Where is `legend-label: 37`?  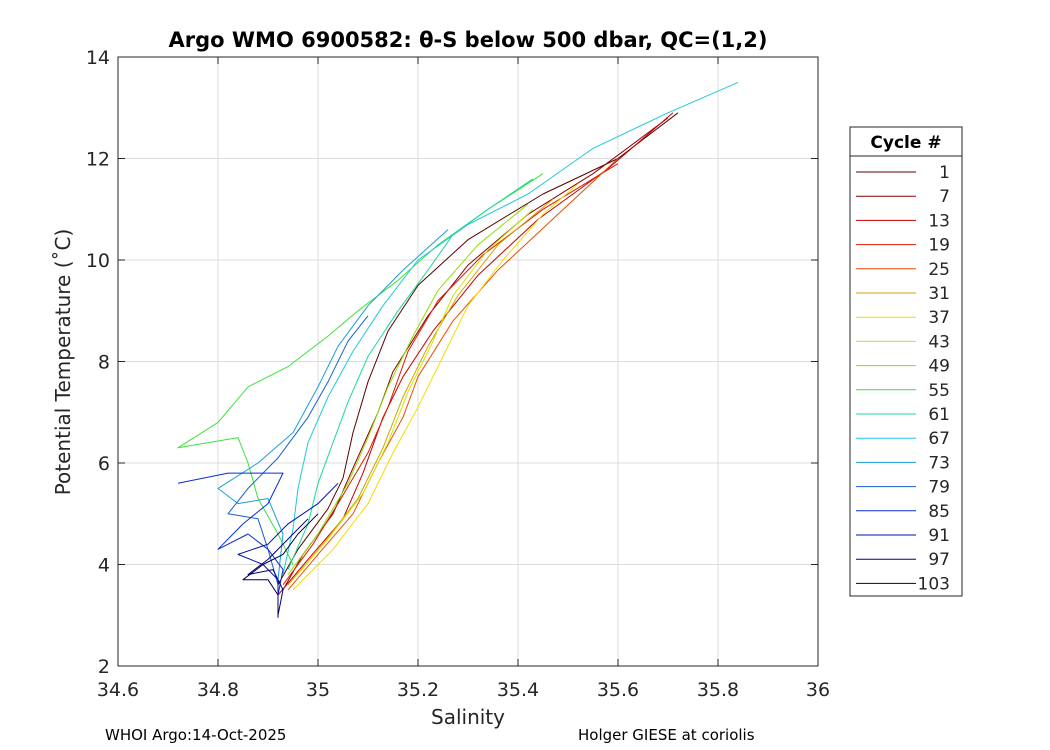
legend-label: 37 is located at coordinates (939, 318).